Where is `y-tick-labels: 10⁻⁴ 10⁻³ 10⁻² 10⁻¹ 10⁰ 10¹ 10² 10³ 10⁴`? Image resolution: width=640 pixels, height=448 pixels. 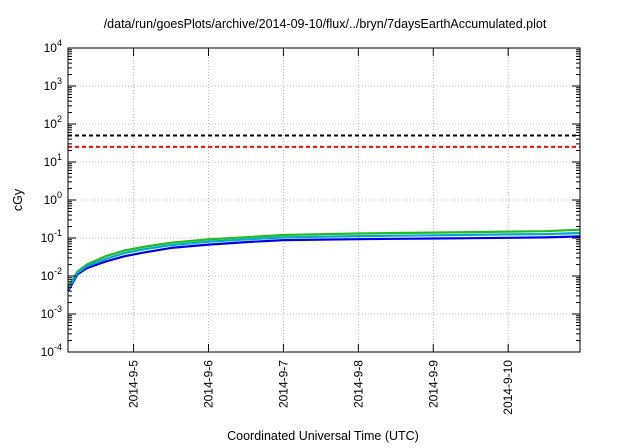
y-tick-labels: 10⁻⁴ 10⁻³ 10⁻² 10⁻¹ 10⁰ 10¹ 10² 10³ 10⁴ is located at coordinates (51, 198).